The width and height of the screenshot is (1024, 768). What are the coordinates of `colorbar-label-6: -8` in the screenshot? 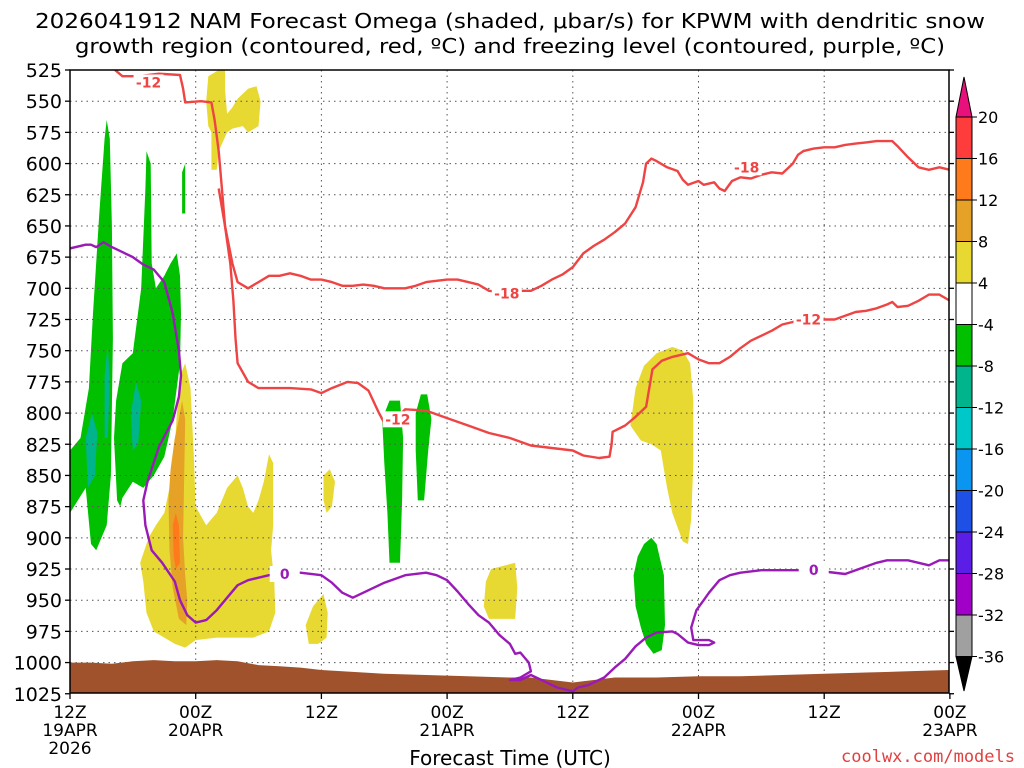 It's located at (986, 366).